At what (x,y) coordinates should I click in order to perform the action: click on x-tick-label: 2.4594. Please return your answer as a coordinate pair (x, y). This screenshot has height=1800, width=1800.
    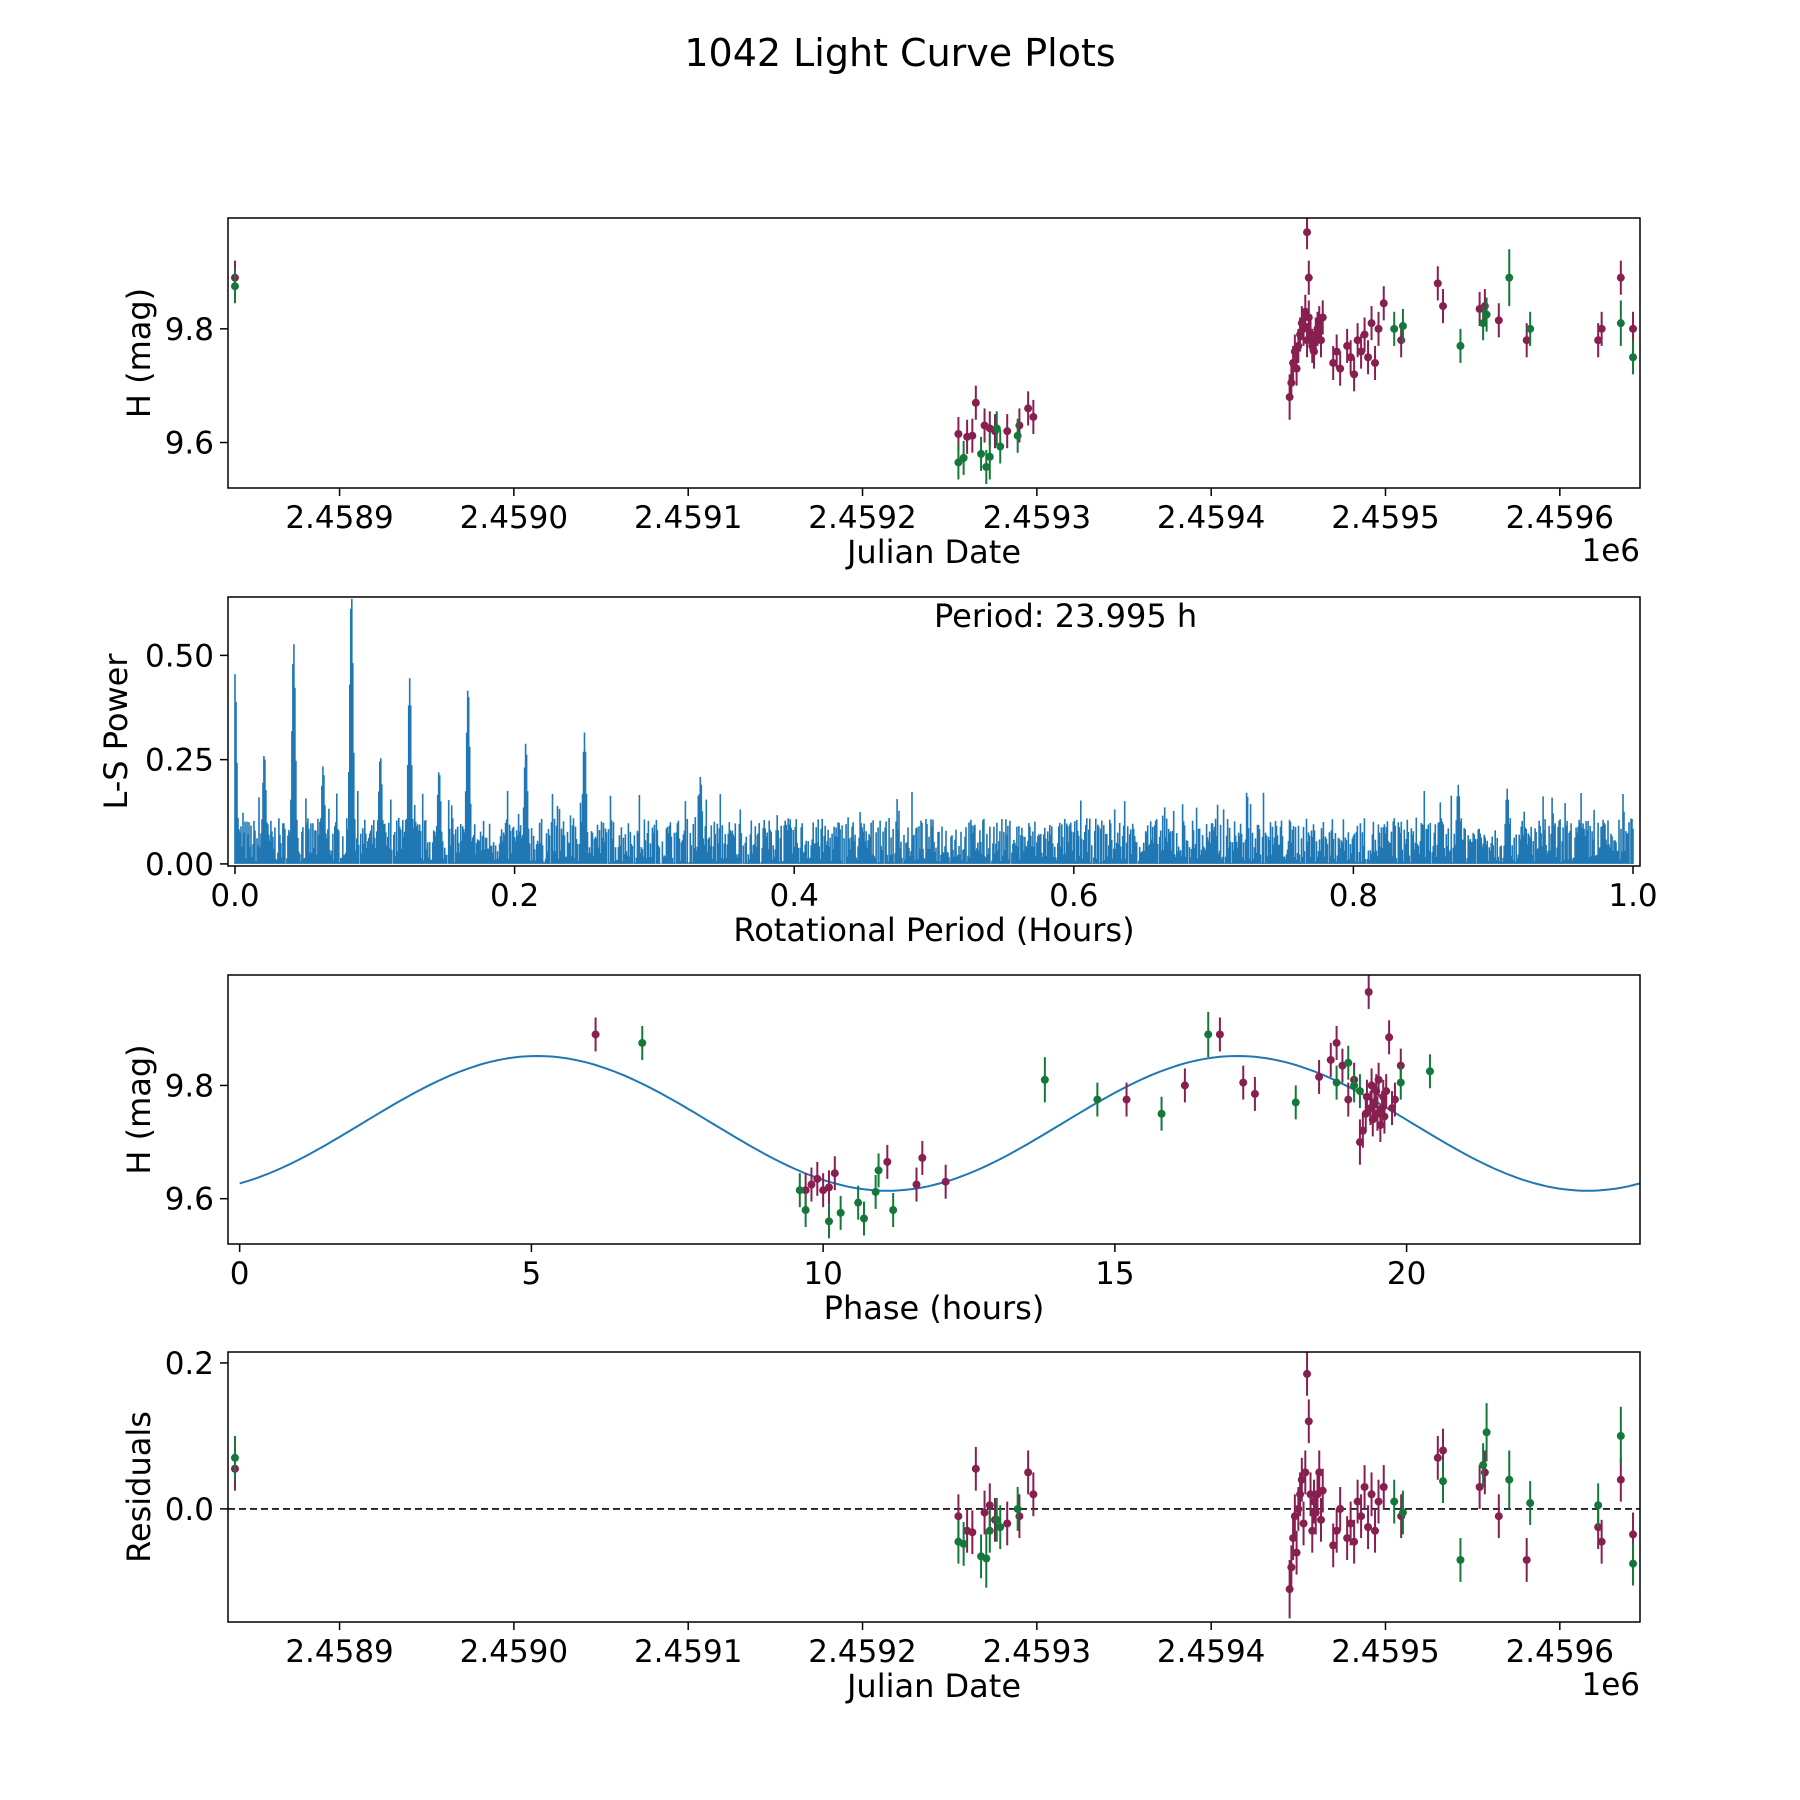
    Looking at the image, I should click on (1211, 518).